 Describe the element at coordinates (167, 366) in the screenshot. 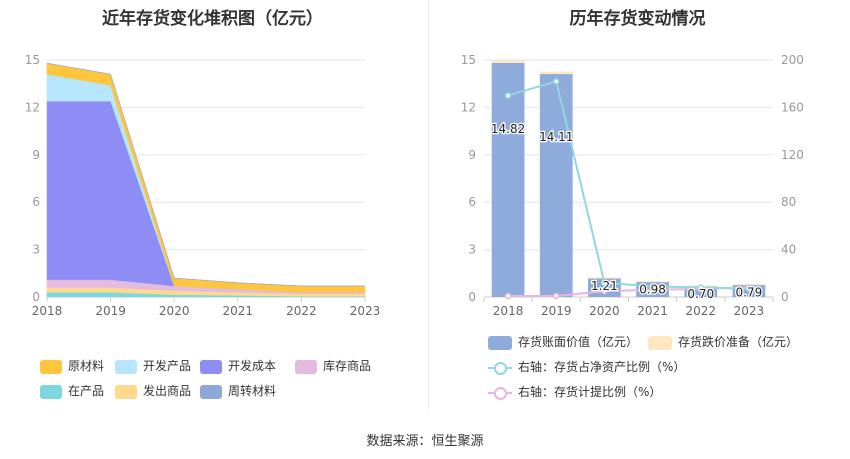

I see `legend-label: 开发产品` at that location.